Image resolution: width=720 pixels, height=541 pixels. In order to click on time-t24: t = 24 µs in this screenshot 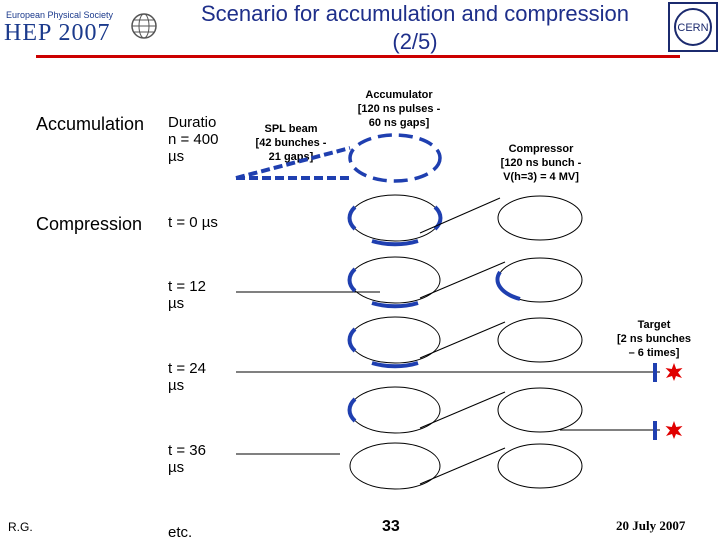, I will do `click(187, 377)`.